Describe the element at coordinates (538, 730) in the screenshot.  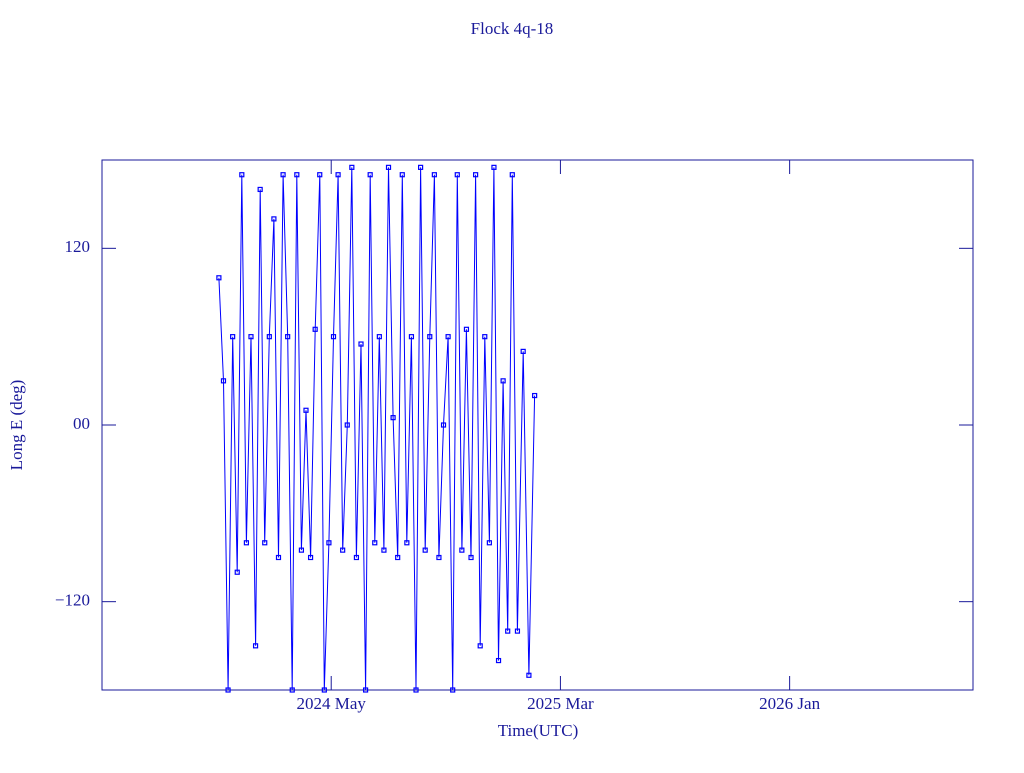
I see `x-axis-label: Time(UTC)` at that location.